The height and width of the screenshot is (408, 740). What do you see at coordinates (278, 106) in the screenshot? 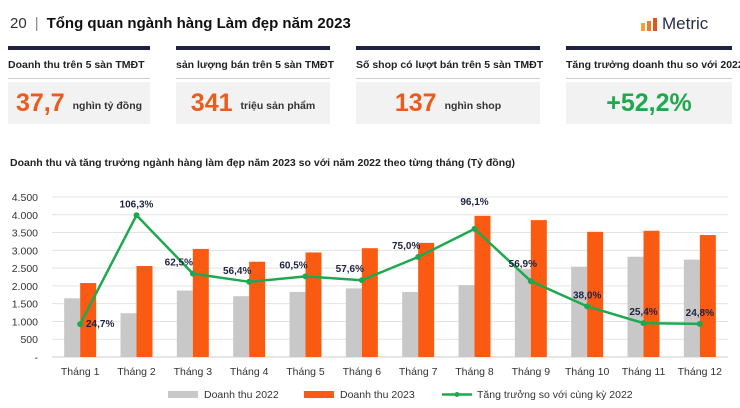
I see `card-unit: triệu sản phẩm` at bounding box center [278, 106].